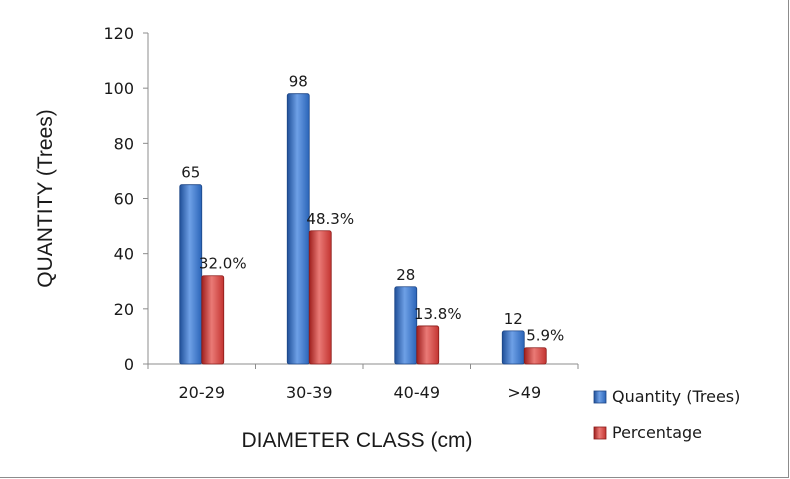  I want to click on legend-swatch-percentage, so click(600, 433).